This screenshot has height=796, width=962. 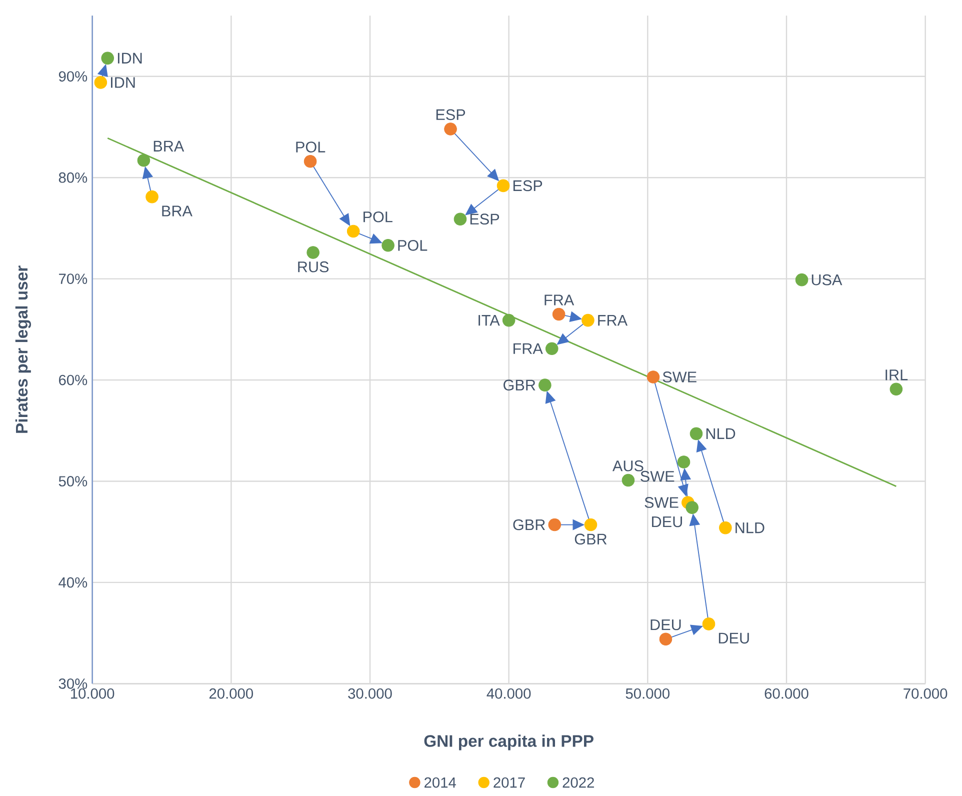 I want to click on data-label: IRL, so click(x=897, y=375).